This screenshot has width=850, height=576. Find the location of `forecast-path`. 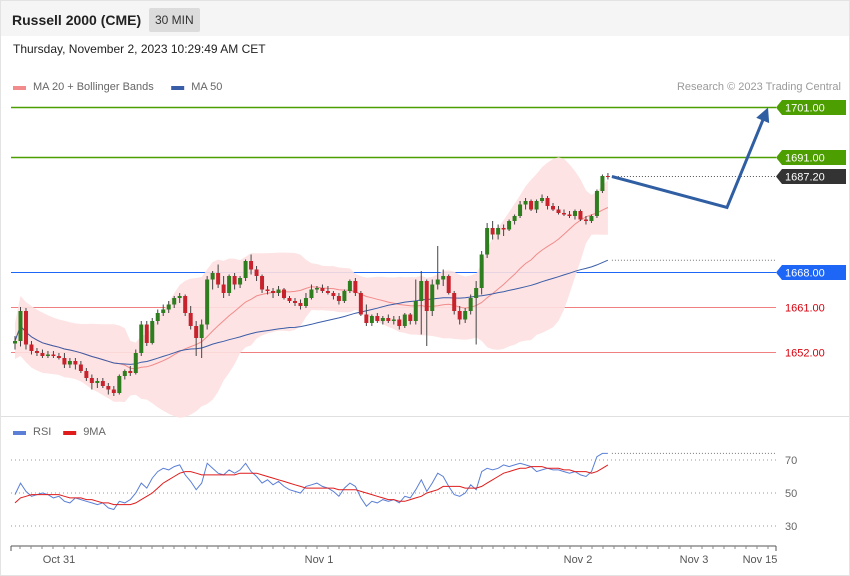

forecast-path is located at coordinates (689, 162).